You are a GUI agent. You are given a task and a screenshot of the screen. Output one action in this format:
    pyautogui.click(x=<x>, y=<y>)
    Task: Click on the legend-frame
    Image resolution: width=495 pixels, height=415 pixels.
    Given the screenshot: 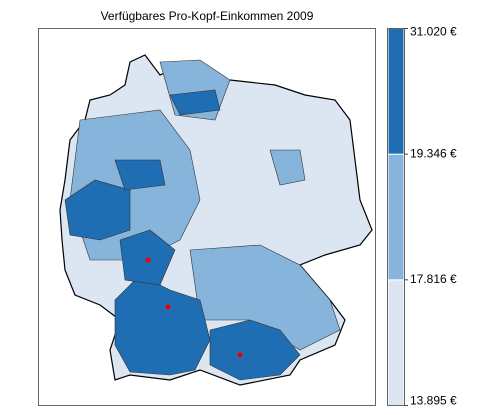 What is the action you would take?
    pyautogui.click(x=396, y=217)
    